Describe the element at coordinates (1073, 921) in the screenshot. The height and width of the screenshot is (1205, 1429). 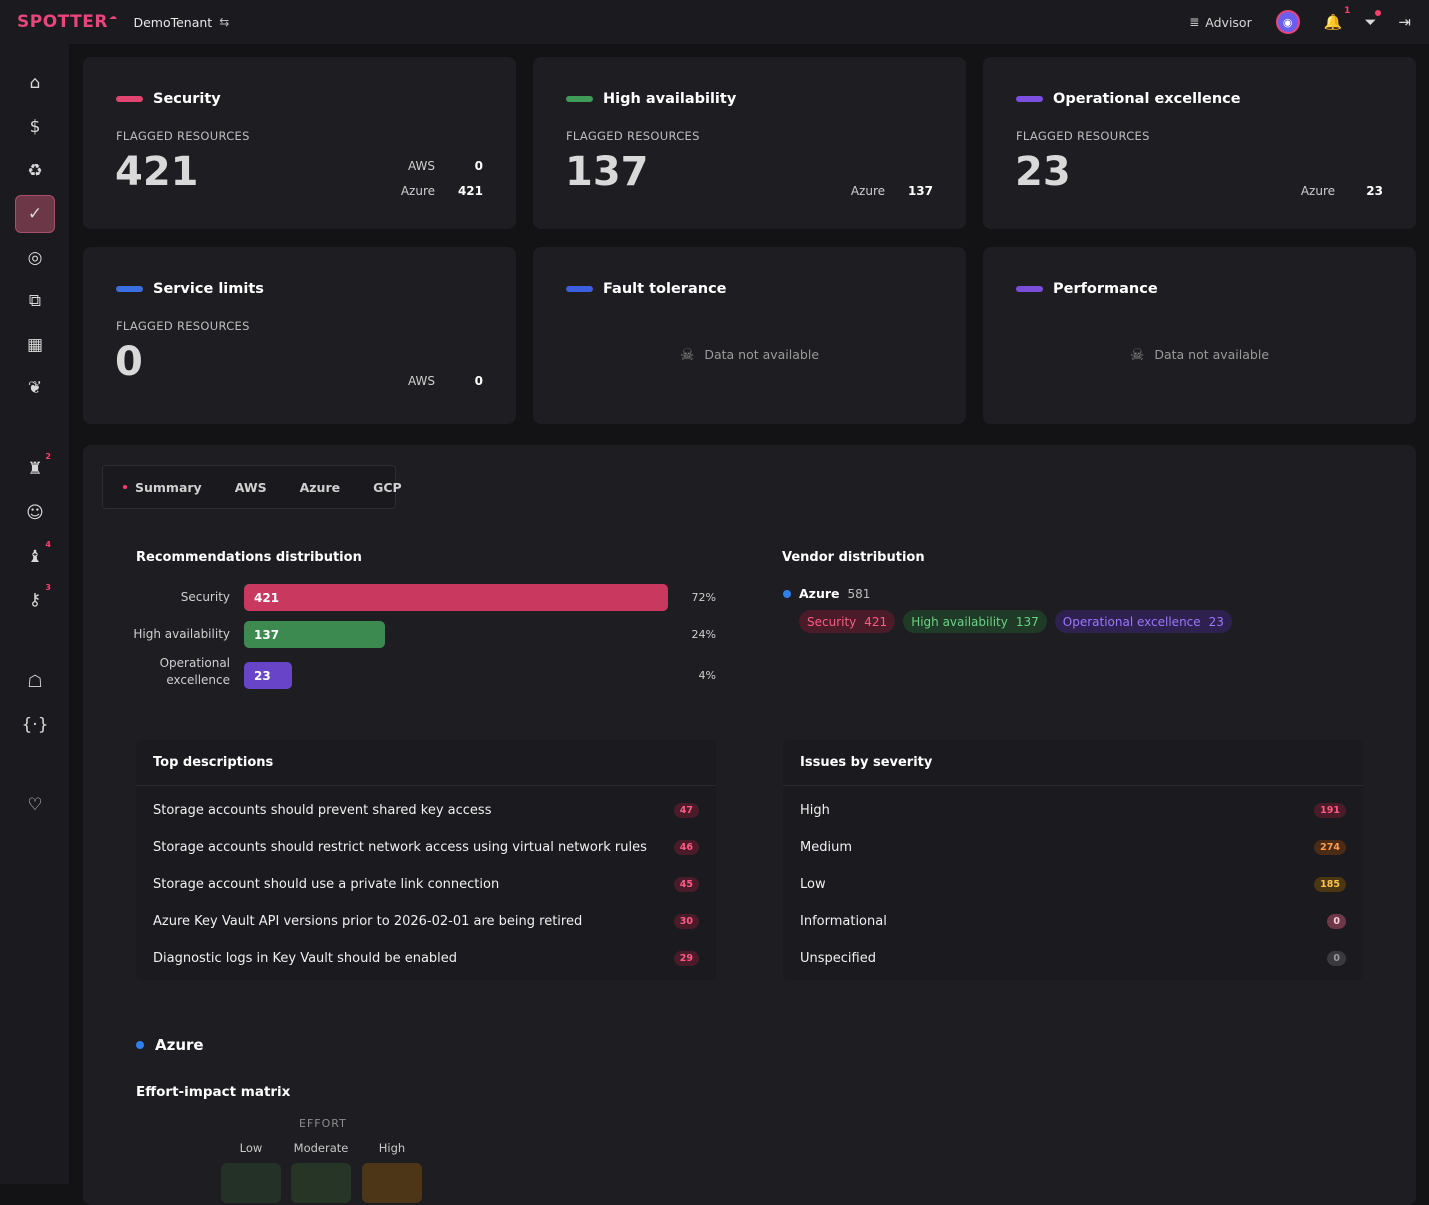
I see `list-item: Informational 0` at that location.